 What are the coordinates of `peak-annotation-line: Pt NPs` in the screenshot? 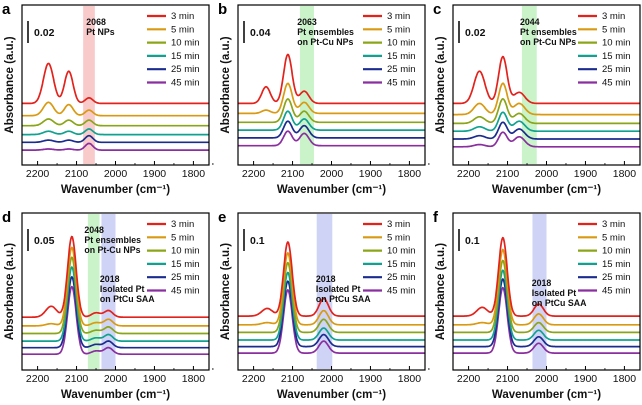 It's located at (100, 32).